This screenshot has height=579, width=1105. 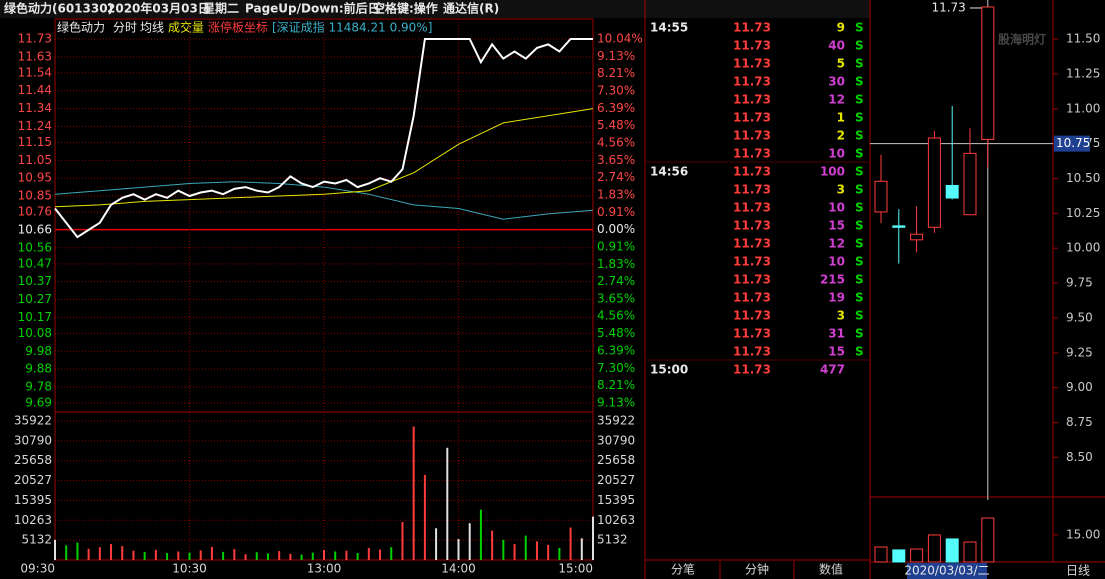 What do you see at coordinates (35, 263) in the screenshot?
I see `y-tick-label: 10.47` at bounding box center [35, 263].